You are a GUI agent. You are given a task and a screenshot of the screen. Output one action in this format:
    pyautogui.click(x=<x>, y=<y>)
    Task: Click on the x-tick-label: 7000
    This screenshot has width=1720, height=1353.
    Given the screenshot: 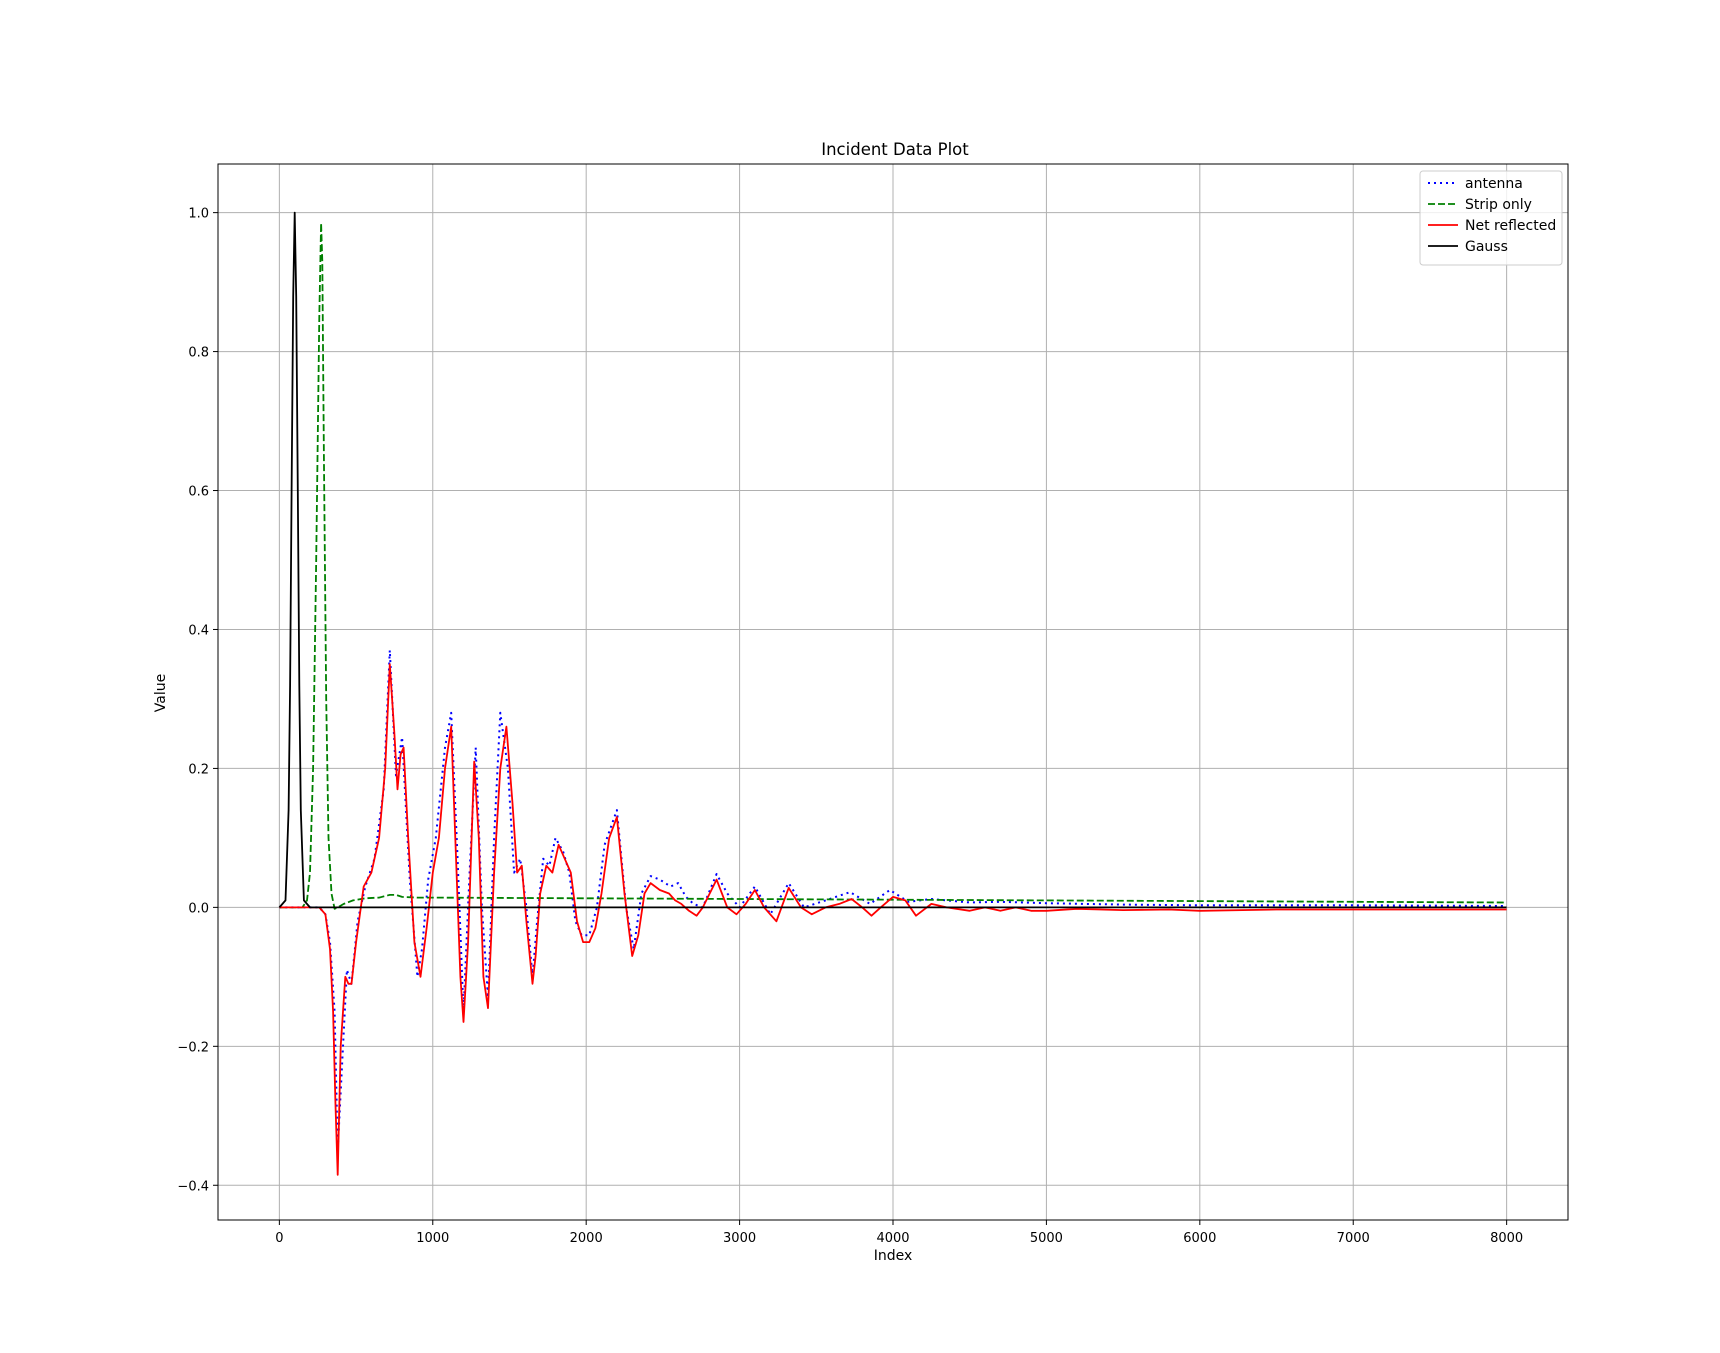 What is the action you would take?
    pyautogui.click(x=1353, y=1238)
    